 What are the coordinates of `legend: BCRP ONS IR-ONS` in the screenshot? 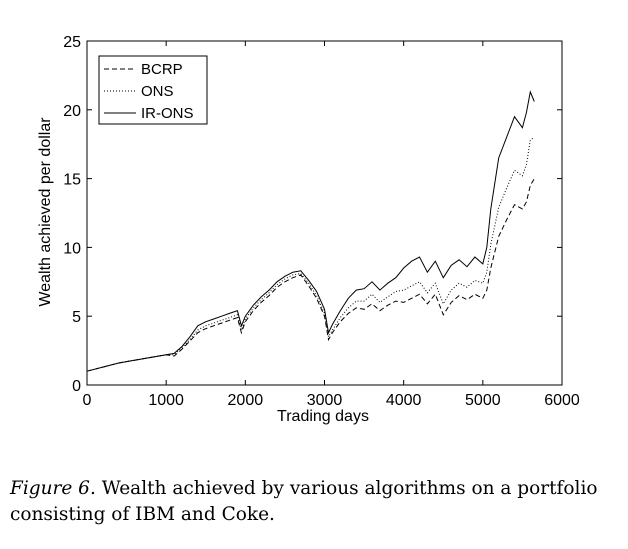 It's located at (153, 90).